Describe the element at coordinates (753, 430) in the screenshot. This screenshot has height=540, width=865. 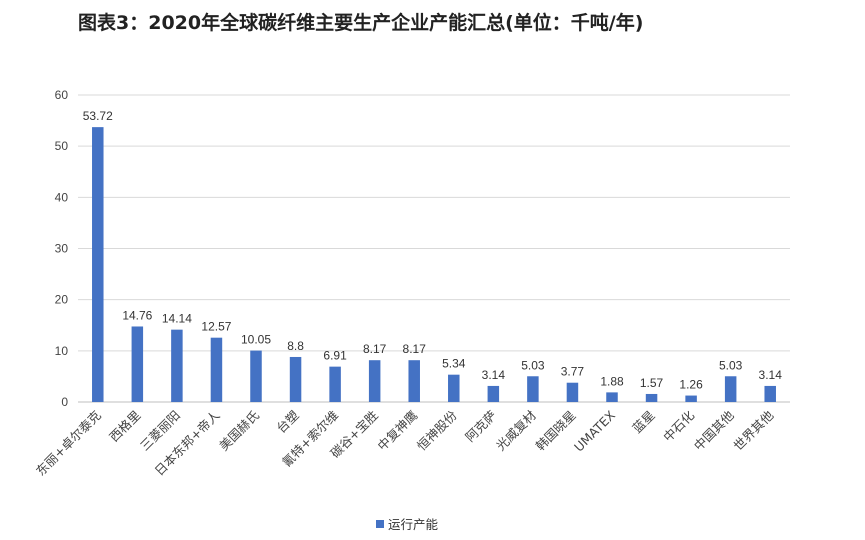
I see `x-tick-label: 世界其他` at that location.